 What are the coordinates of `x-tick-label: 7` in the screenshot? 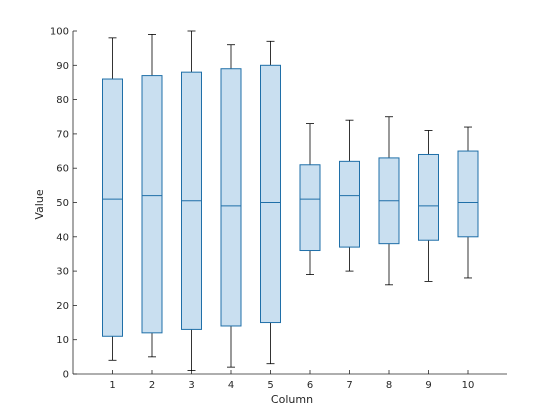 It's located at (349, 385).